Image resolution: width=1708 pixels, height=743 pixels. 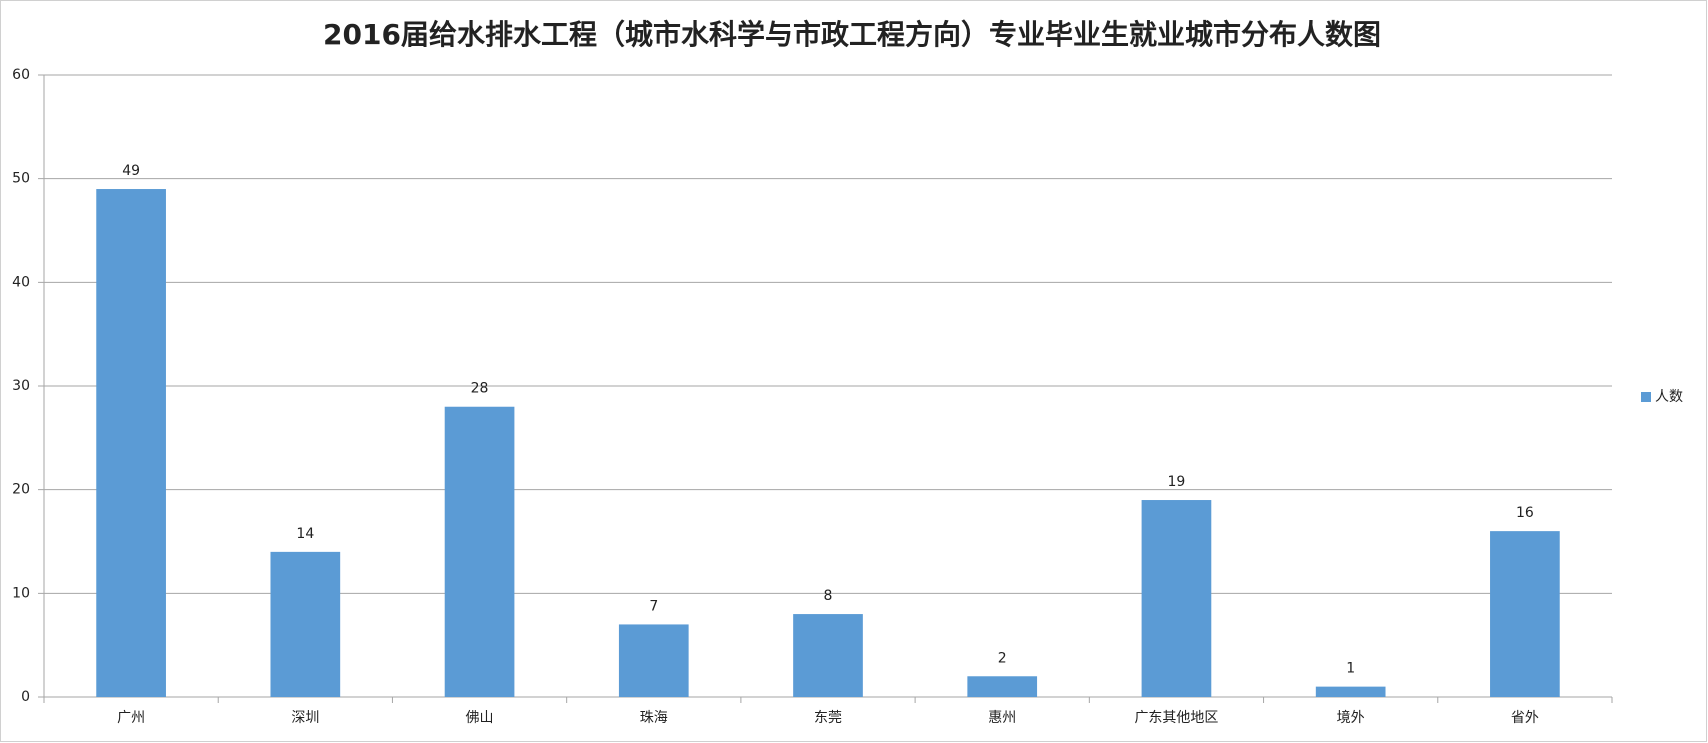 I want to click on y-tick-label: 10, so click(x=21, y=593).